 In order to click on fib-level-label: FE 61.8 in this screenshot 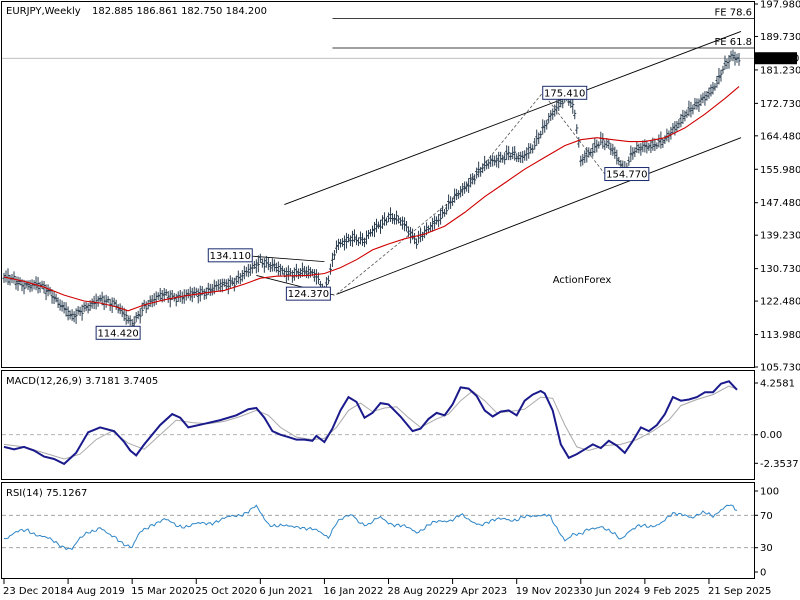, I will do `click(733, 42)`.